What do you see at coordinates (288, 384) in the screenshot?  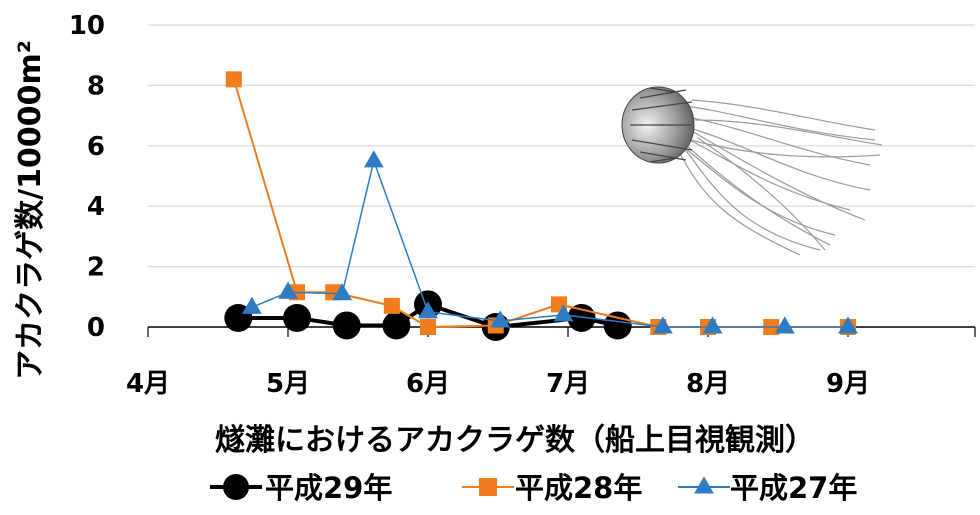 I see `x-tick-label: 5月` at bounding box center [288, 384].